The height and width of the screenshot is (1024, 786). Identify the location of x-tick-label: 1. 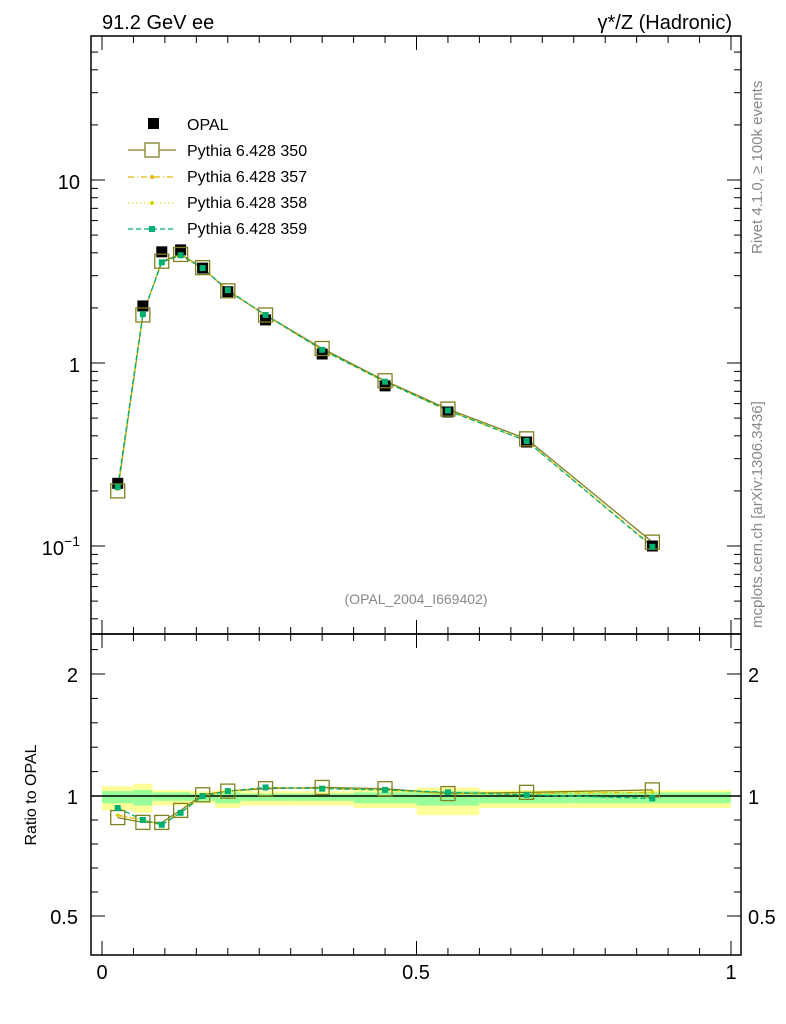
(730, 973).